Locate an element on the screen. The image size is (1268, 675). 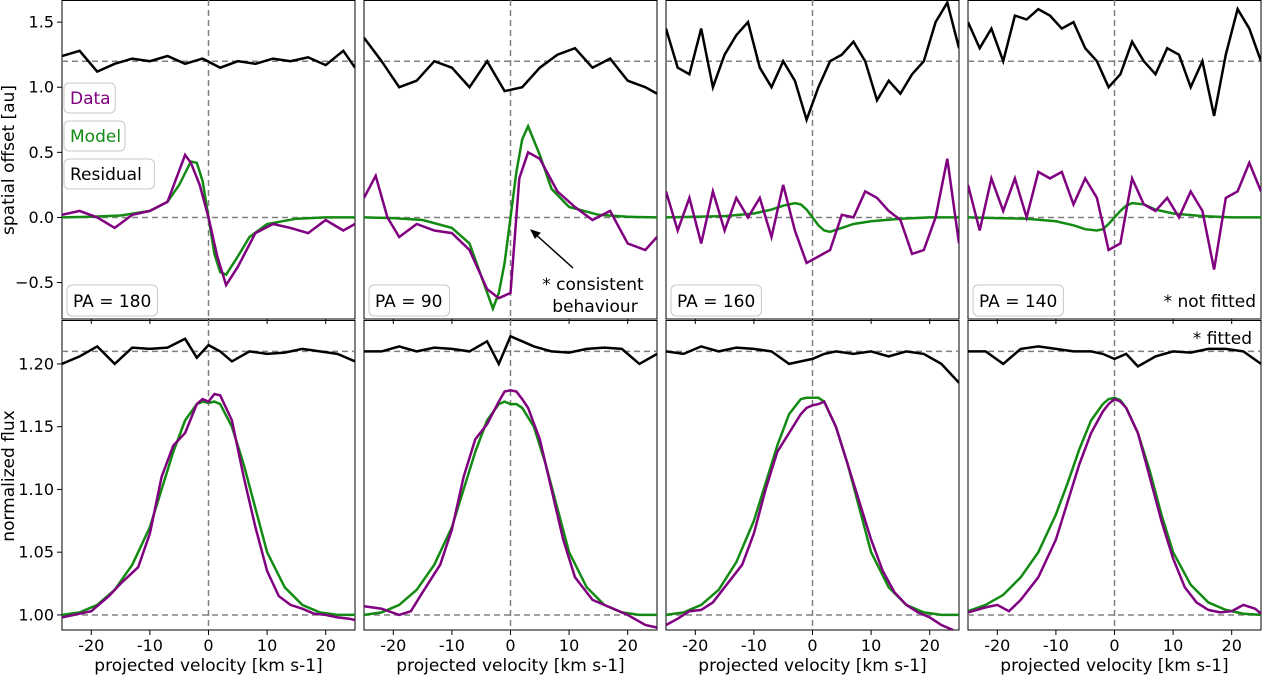
pa-label: PA = 90 is located at coordinates (408, 302).